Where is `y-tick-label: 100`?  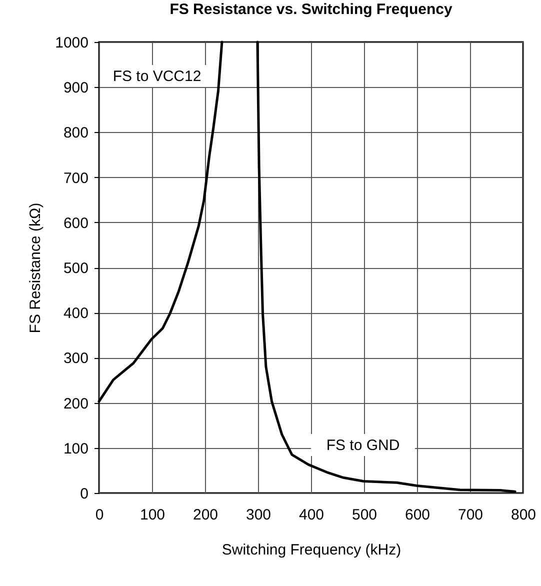 y-tick-label: 100 is located at coordinates (75, 449).